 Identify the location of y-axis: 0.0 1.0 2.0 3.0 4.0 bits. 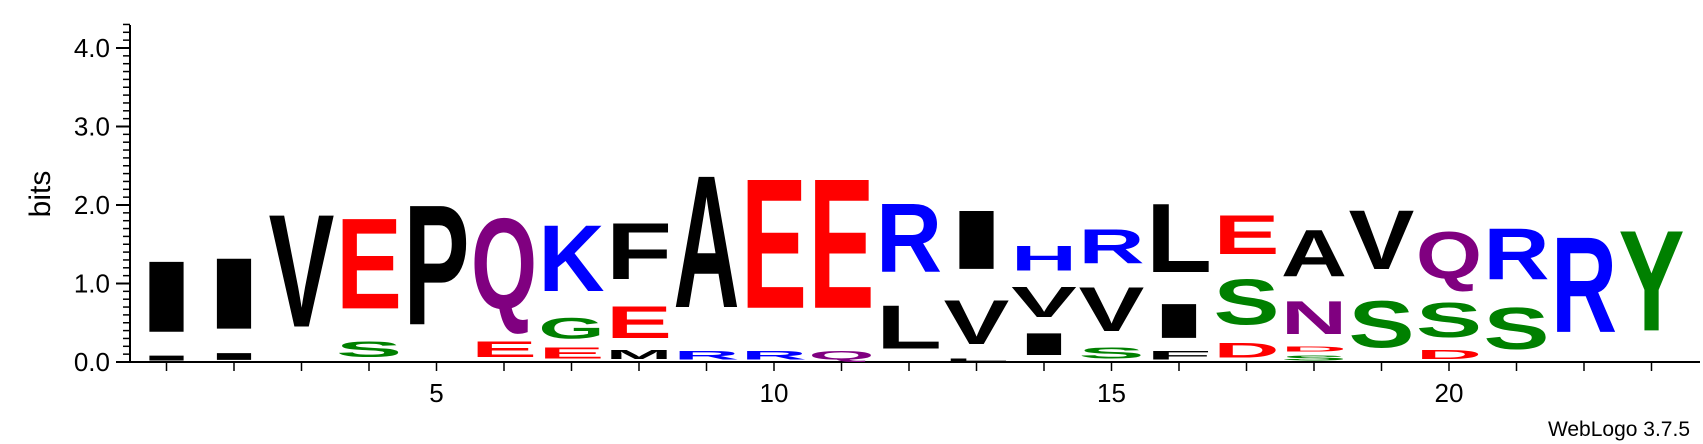
(77, 200).